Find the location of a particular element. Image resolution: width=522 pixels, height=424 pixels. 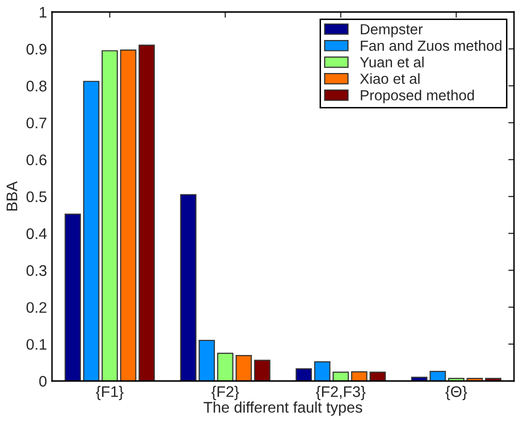

legend-label: Fan and Zuos method is located at coordinates (431, 45).